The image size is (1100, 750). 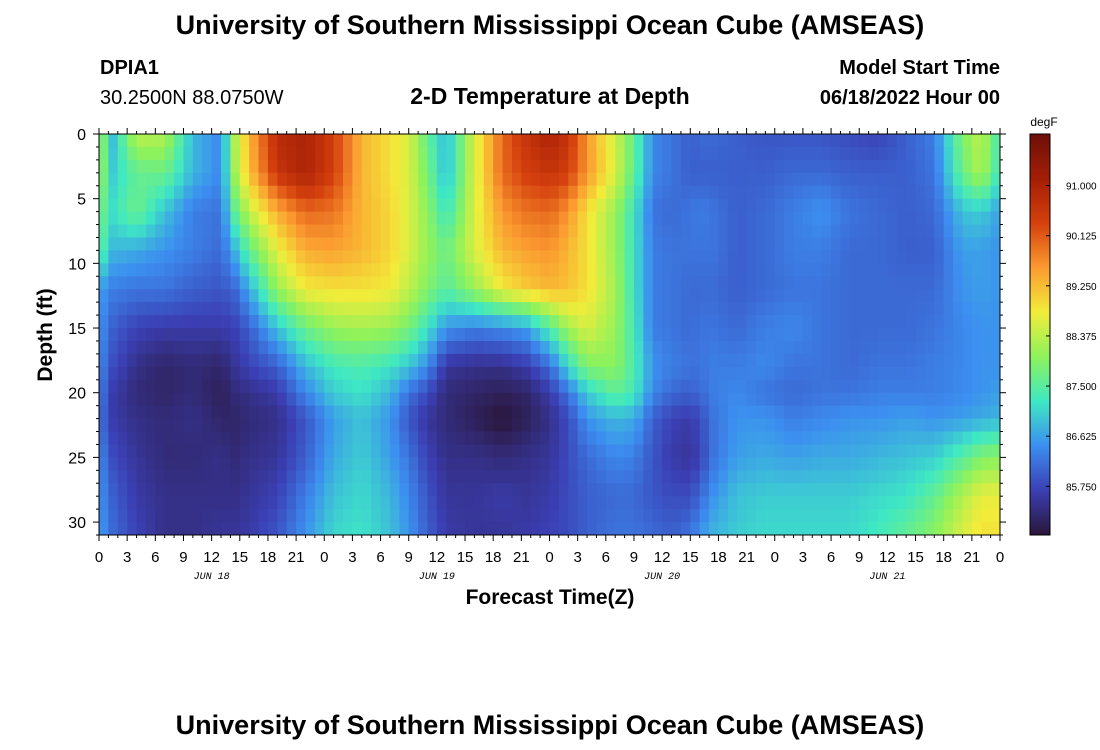 I want to click on model-start-label: Model Start Time, so click(x=919, y=68).